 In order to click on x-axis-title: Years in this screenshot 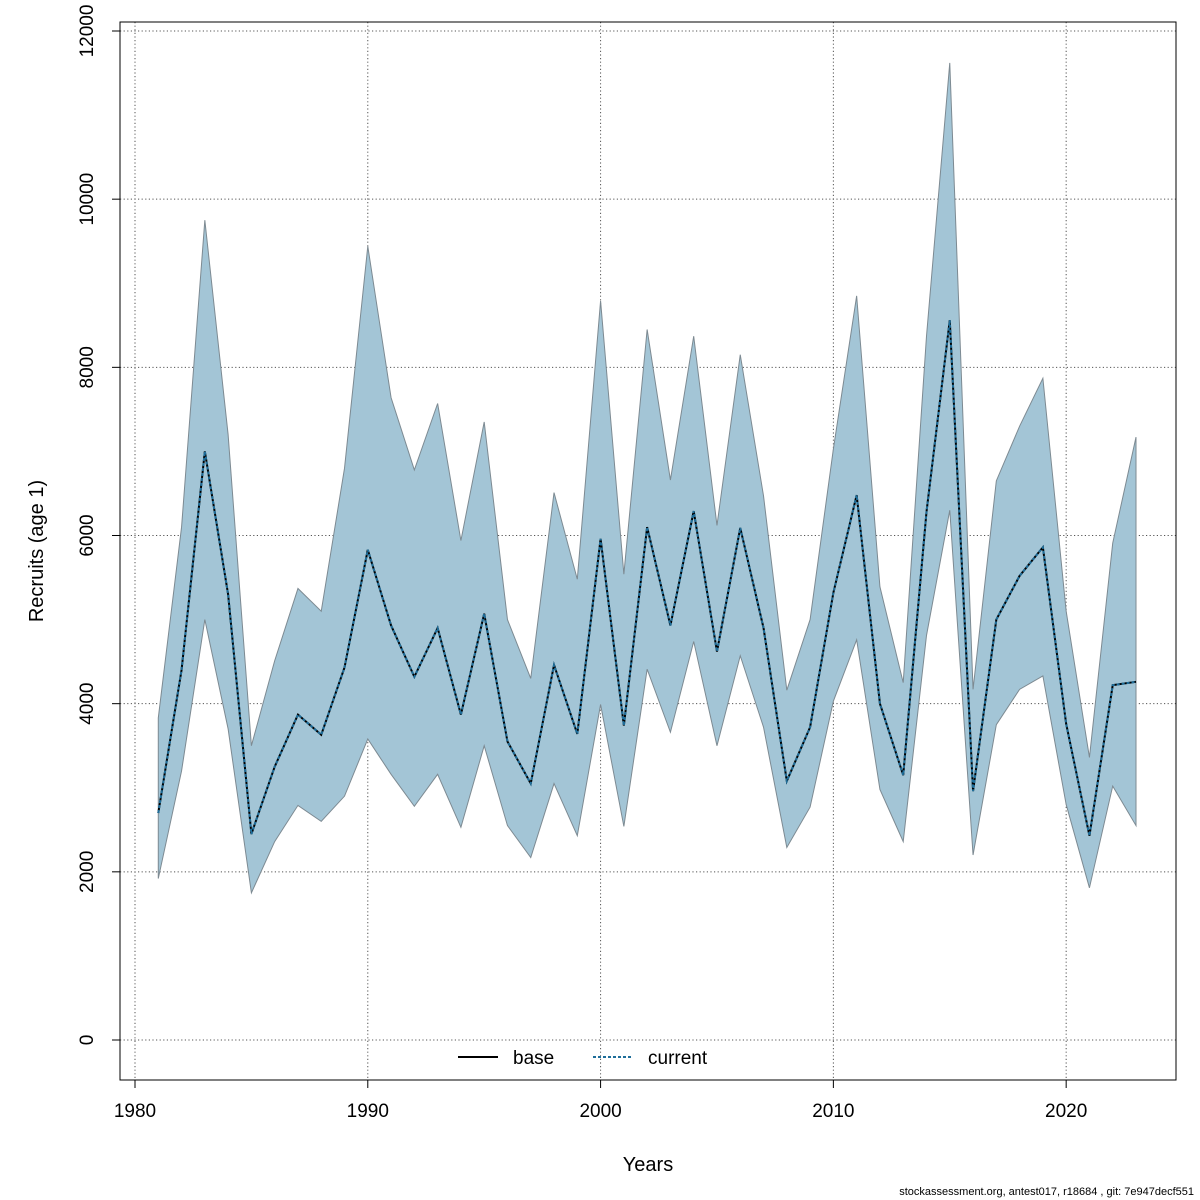, I will do `click(648, 1165)`.